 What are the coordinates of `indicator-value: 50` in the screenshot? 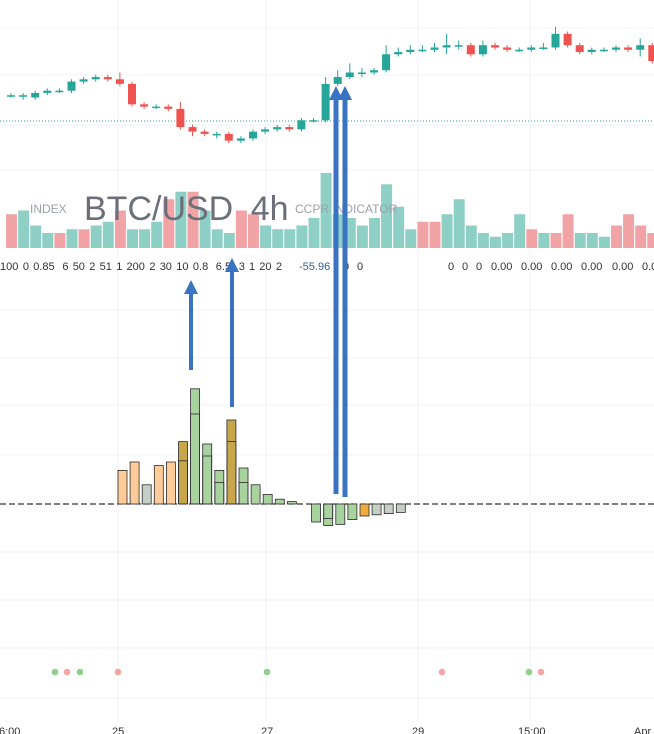 It's located at (79, 267).